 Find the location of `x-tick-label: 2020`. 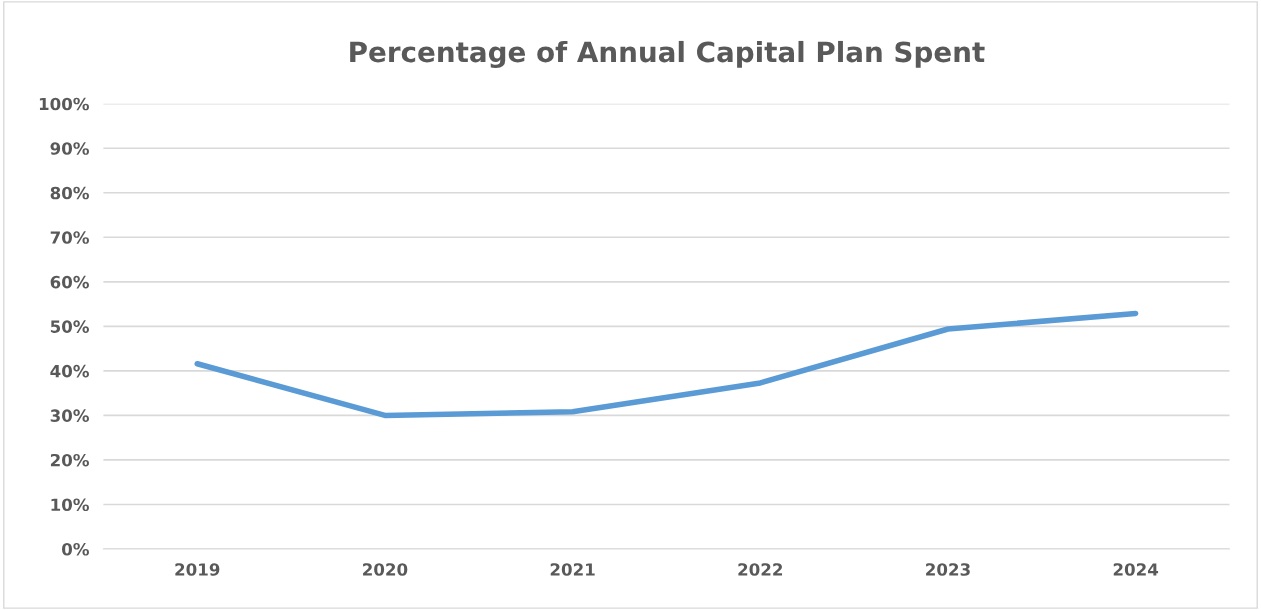

x-tick-label: 2020 is located at coordinates (385, 569).